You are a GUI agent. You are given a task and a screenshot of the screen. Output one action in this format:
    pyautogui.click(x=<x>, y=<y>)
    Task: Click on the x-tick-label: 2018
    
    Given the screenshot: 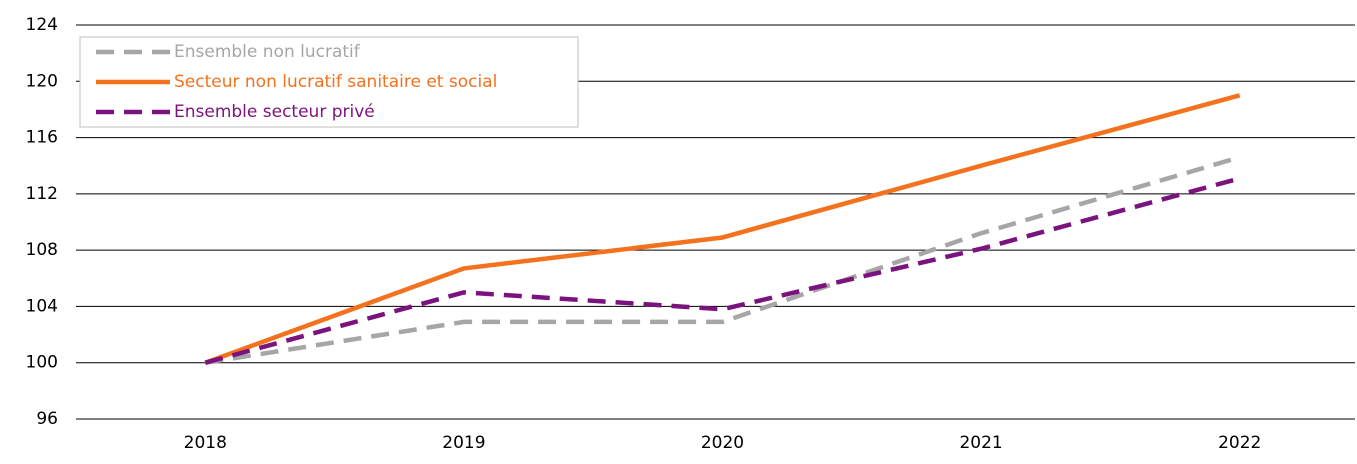 What is the action you would take?
    pyautogui.click(x=205, y=443)
    